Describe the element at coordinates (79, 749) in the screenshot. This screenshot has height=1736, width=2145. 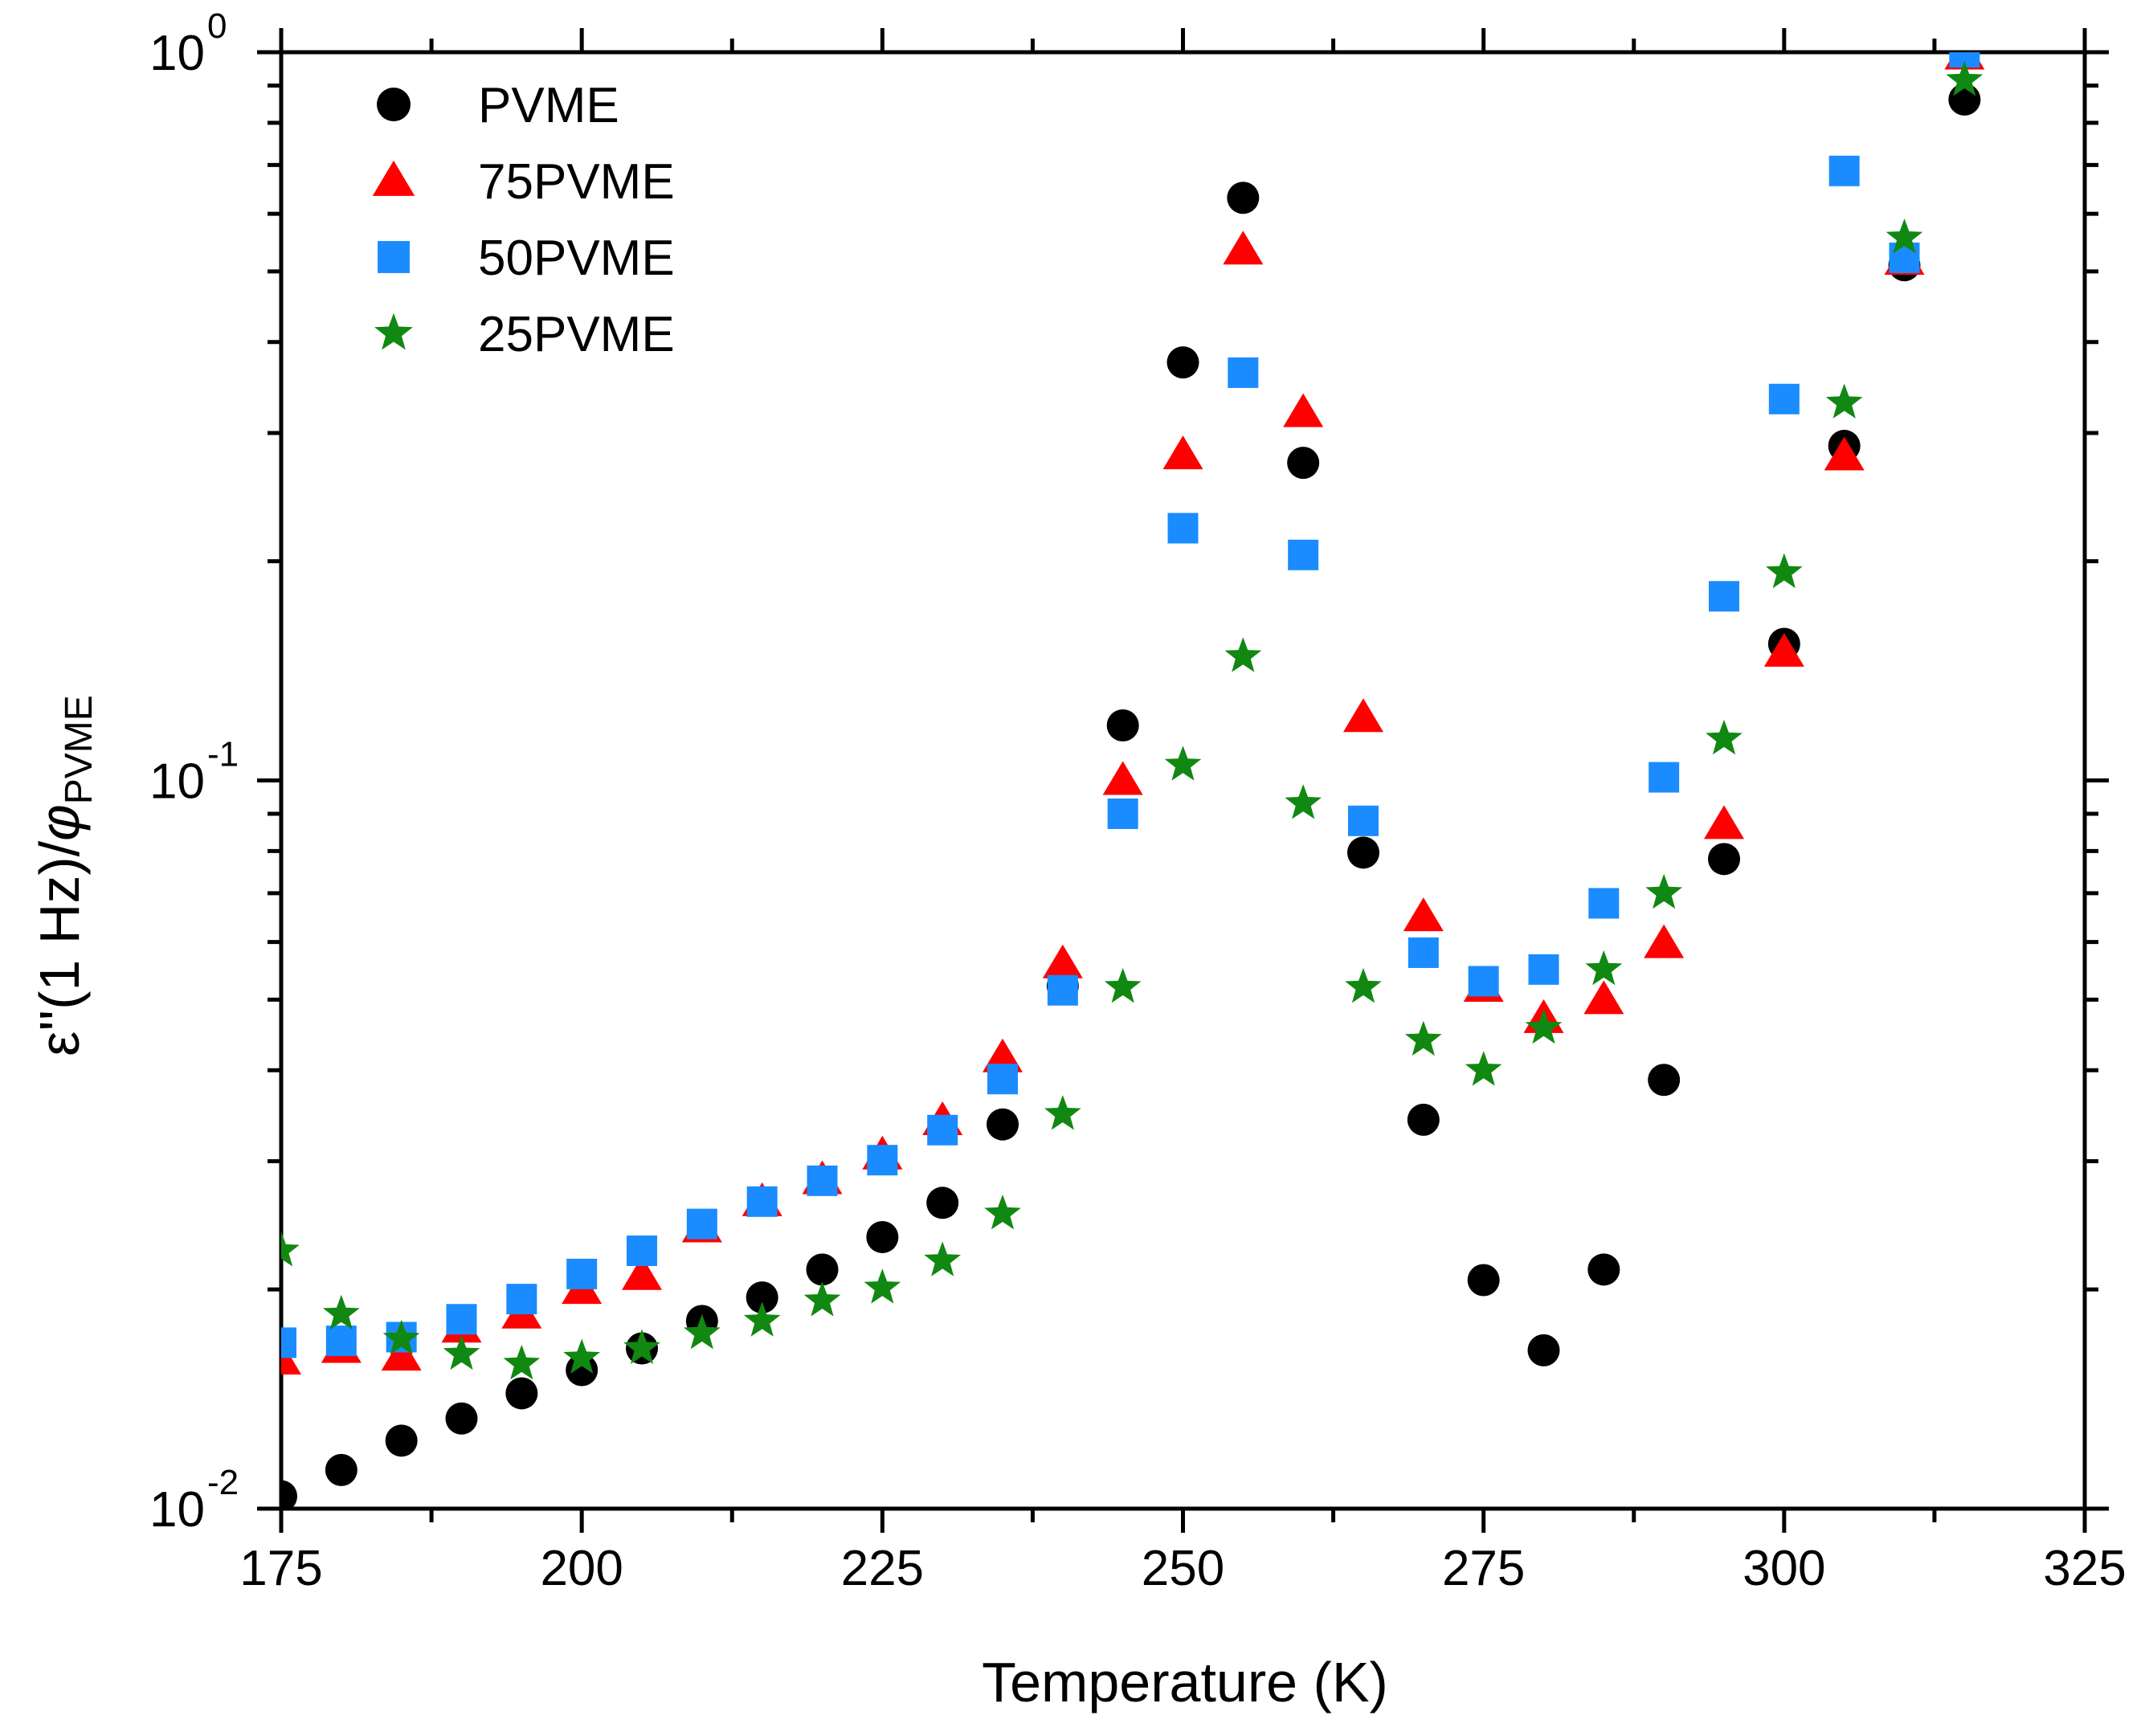
I see `y-axis-title-subscript: PVME` at that location.